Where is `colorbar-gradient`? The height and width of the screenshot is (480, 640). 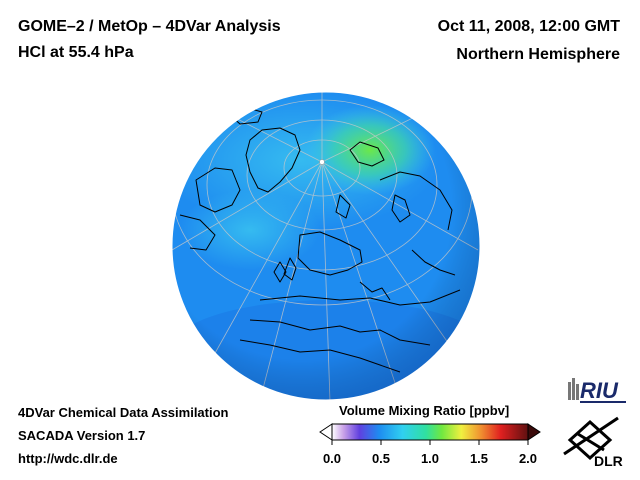
colorbar-gradient is located at coordinates (430, 432).